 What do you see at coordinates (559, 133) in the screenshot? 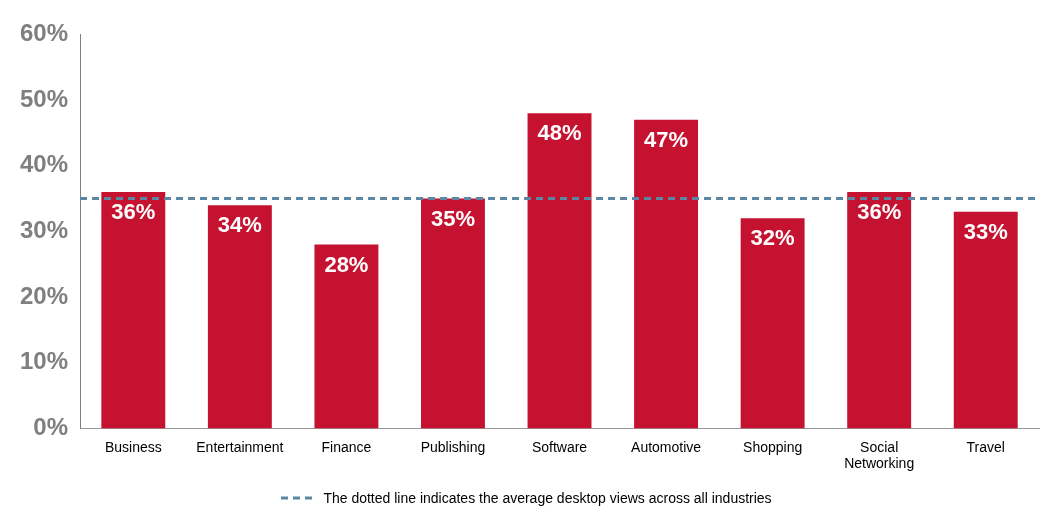
I see `data-label: 48%` at bounding box center [559, 133].